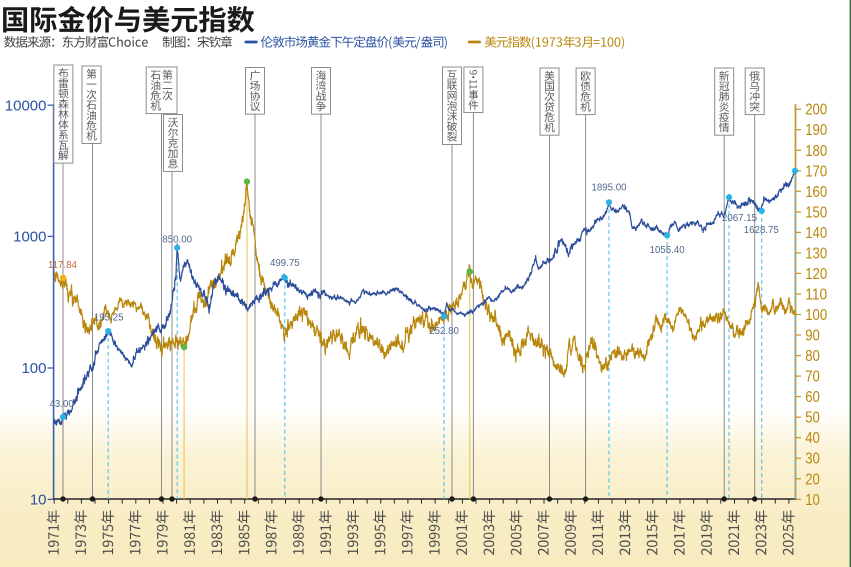 The height and width of the screenshot is (567, 851). Describe the element at coordinates (29, 237) in the screenshot. I see `svg-text: 1000` at that location.